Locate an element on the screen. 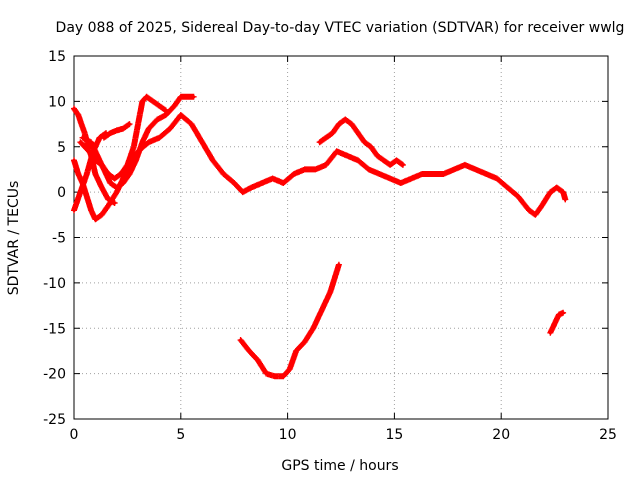  y-tick-label: -5 is located at coordinates (59, 239).